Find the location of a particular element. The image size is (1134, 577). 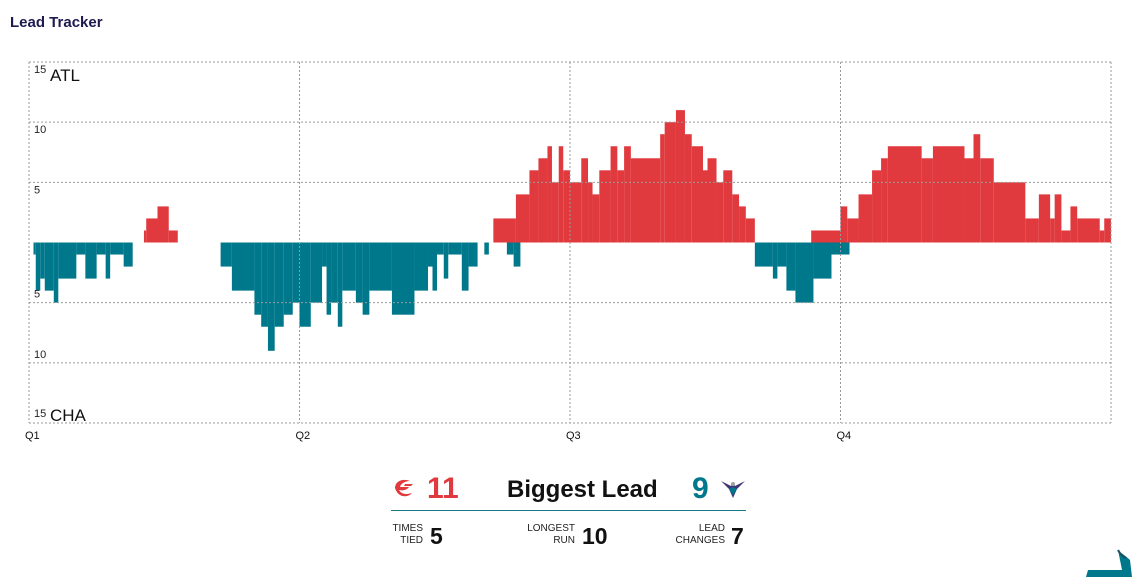

biggest-lead-row: 11 Biggest Lead 9 is located at coordinates (568, 490).